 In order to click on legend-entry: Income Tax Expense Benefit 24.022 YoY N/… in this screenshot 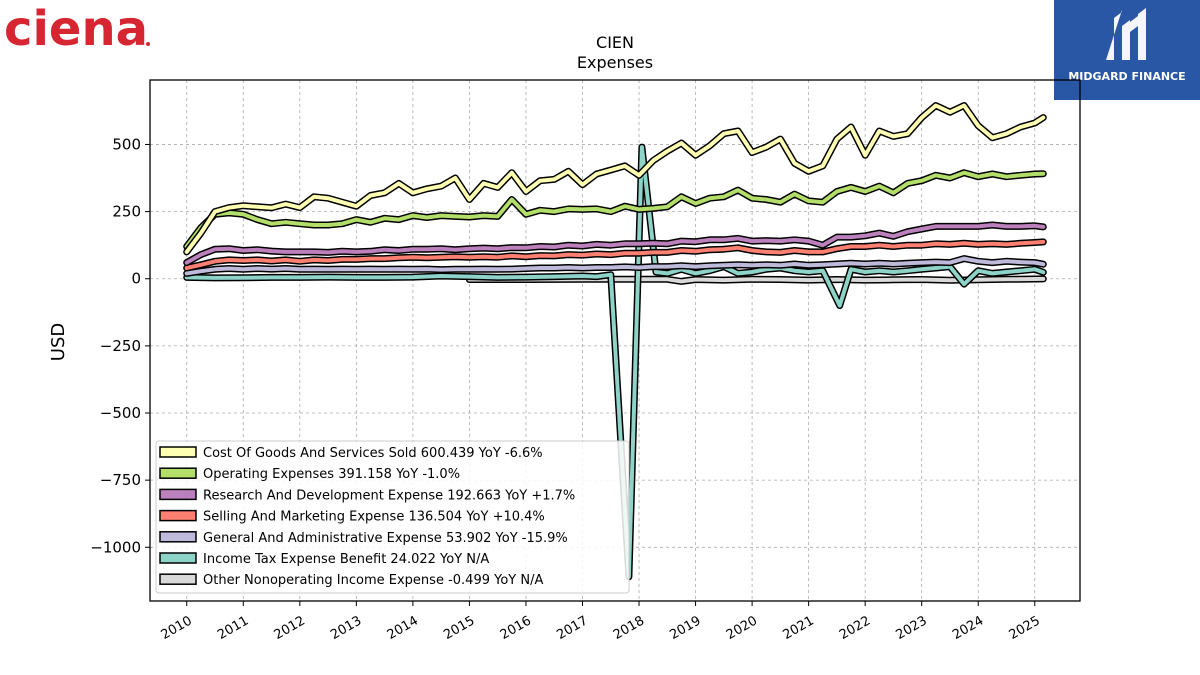, I will do `click(346, 559)`.